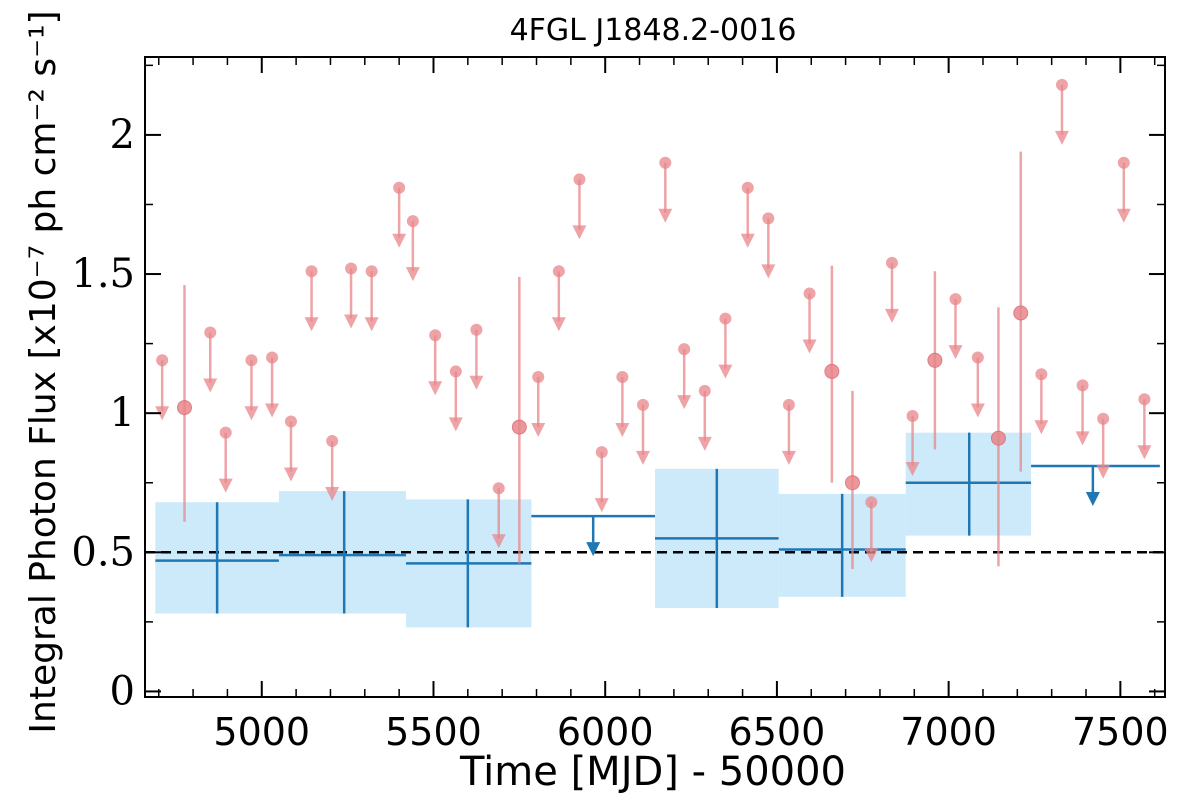 Image resolution: width=1200 pixels, height=800 pixels. I want to click on x-tick-label: 6500, so click(777, 732).